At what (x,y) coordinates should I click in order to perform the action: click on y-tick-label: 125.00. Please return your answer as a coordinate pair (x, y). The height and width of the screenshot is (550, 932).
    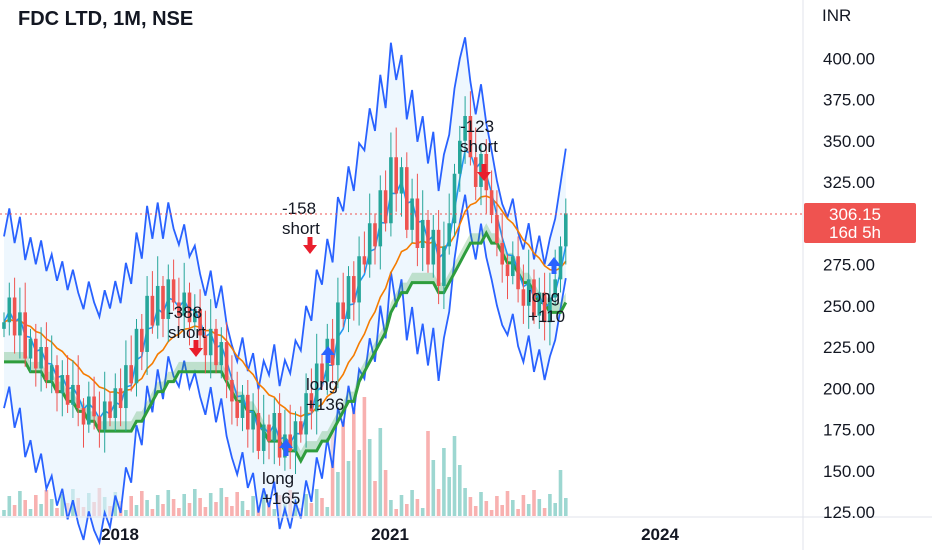
    Looking at the image, I should click on (849, 512).